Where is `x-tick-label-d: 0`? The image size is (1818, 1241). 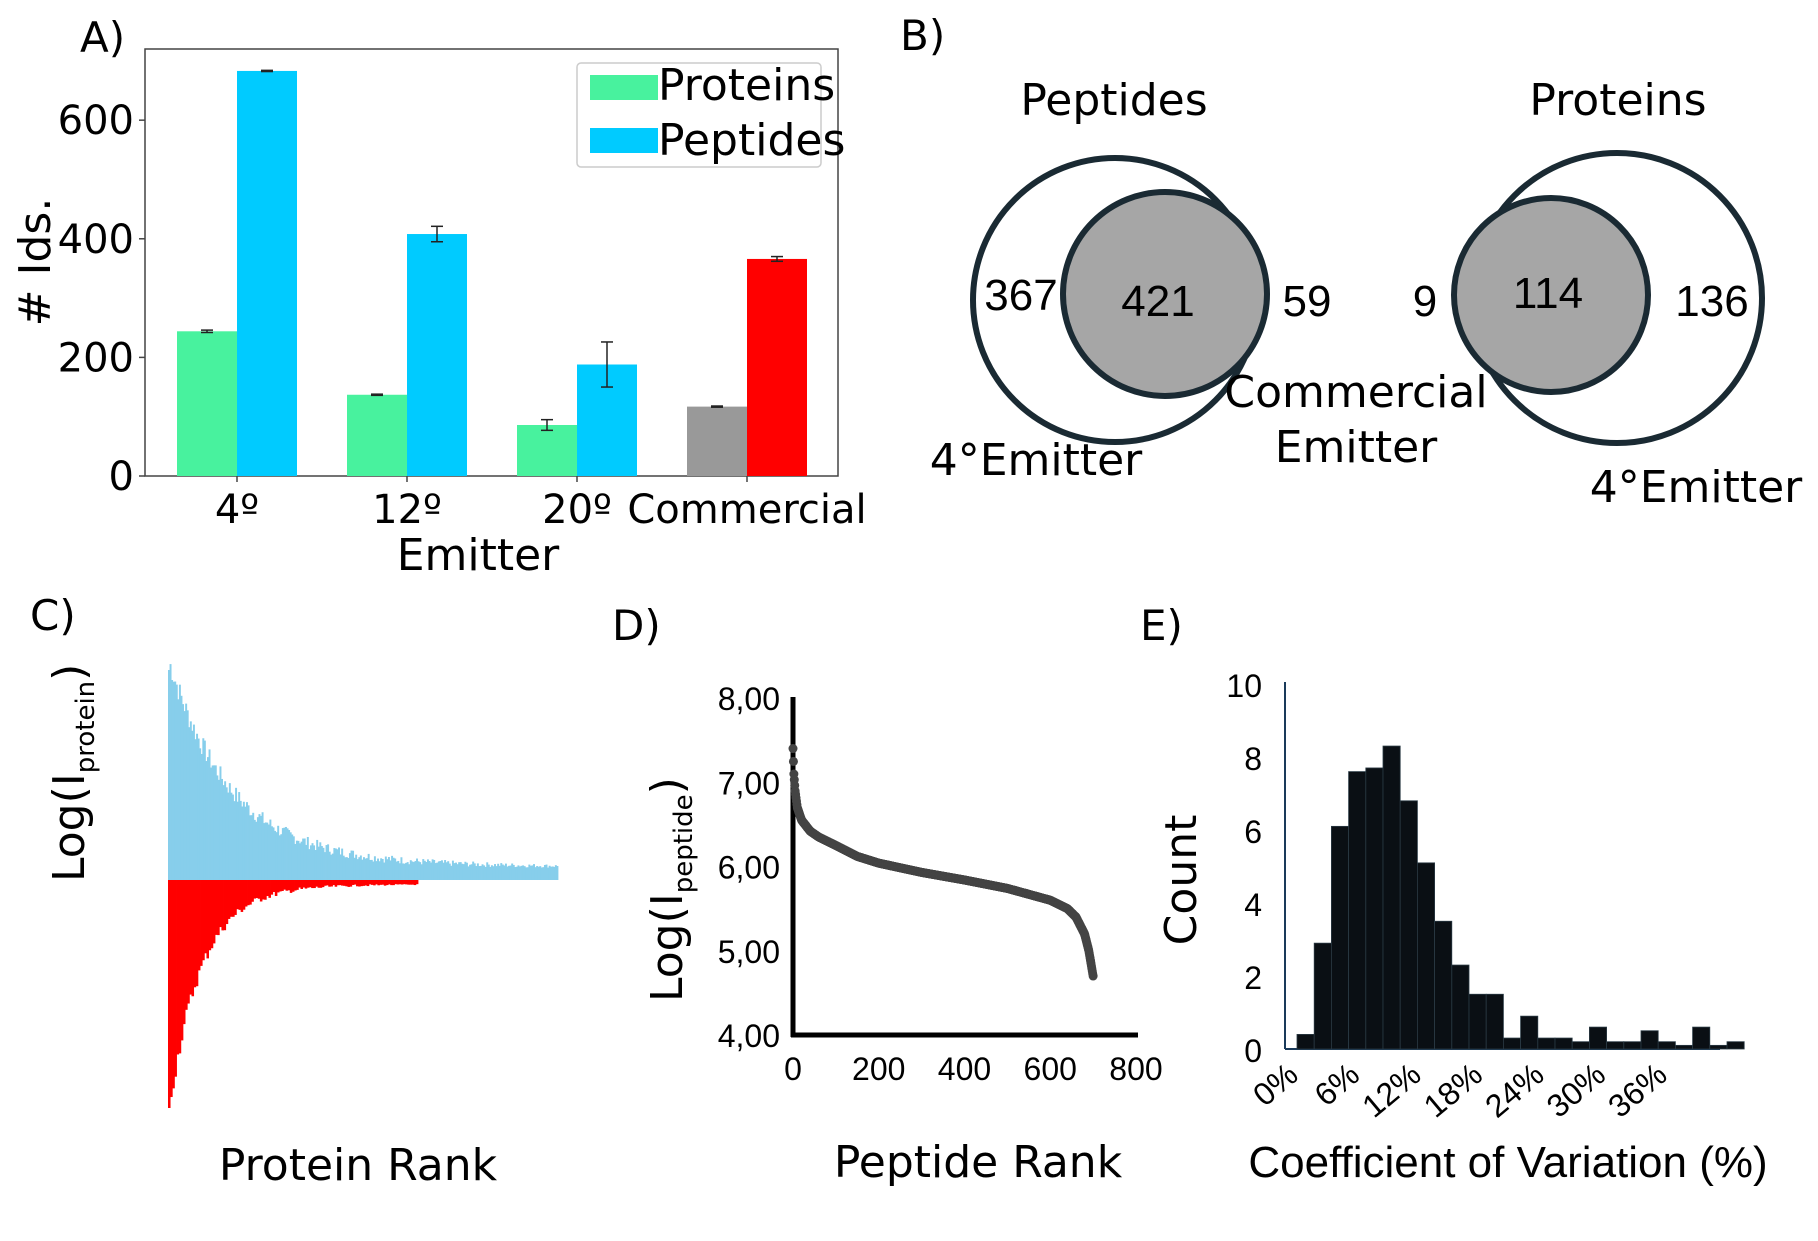
x-tick-label-d: 0 is located at coordinates (793, 1069).